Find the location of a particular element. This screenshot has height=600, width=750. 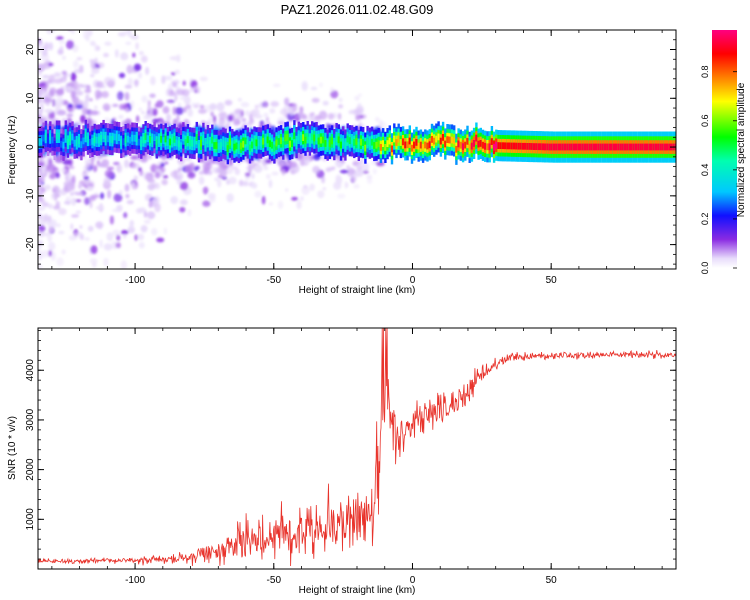

colorbar-tick-label: 0.4 is located at coordinates (705, 170).